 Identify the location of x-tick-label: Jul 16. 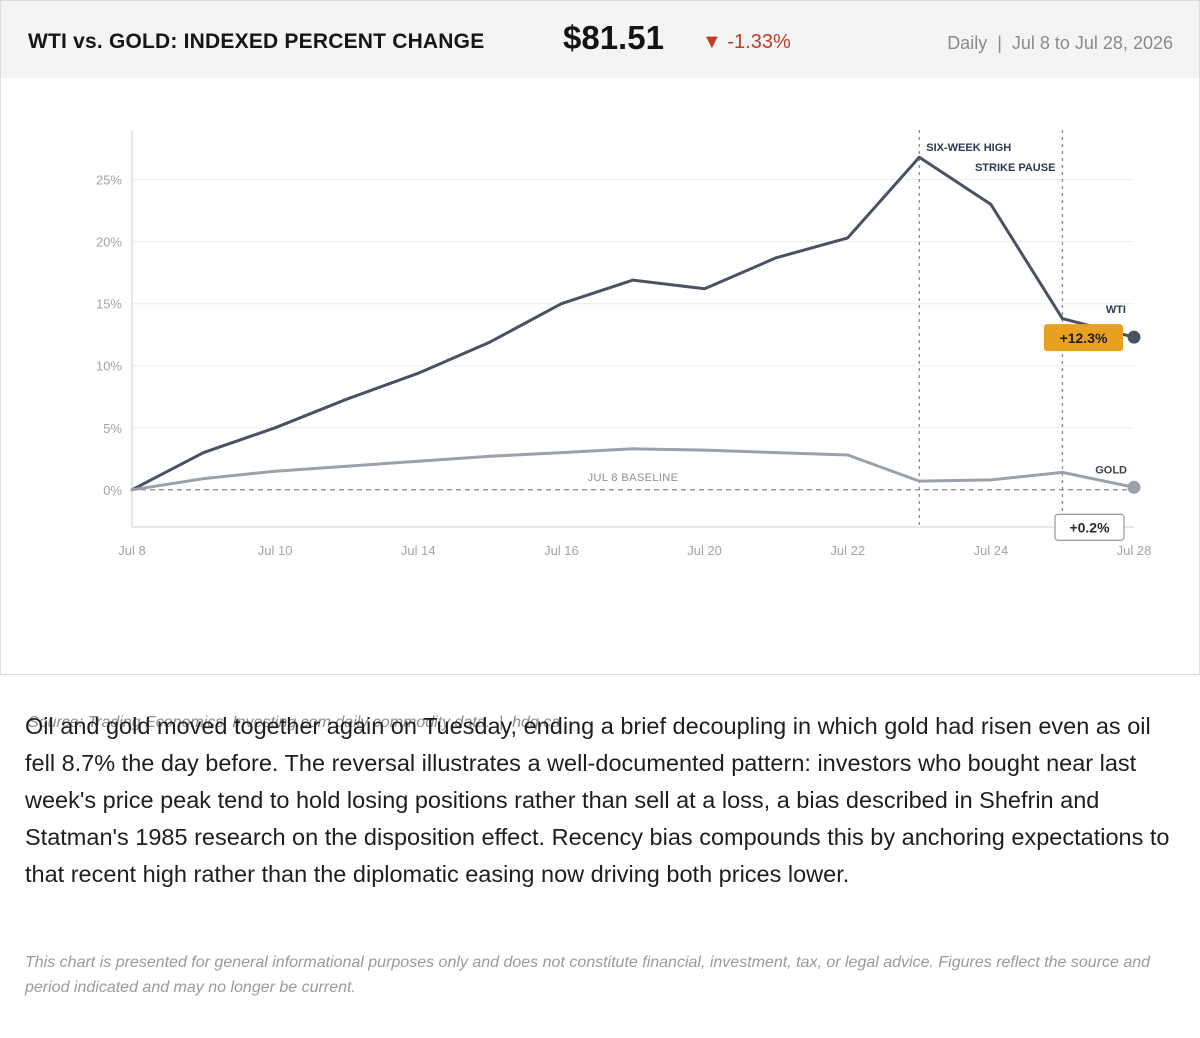
(561, 550).